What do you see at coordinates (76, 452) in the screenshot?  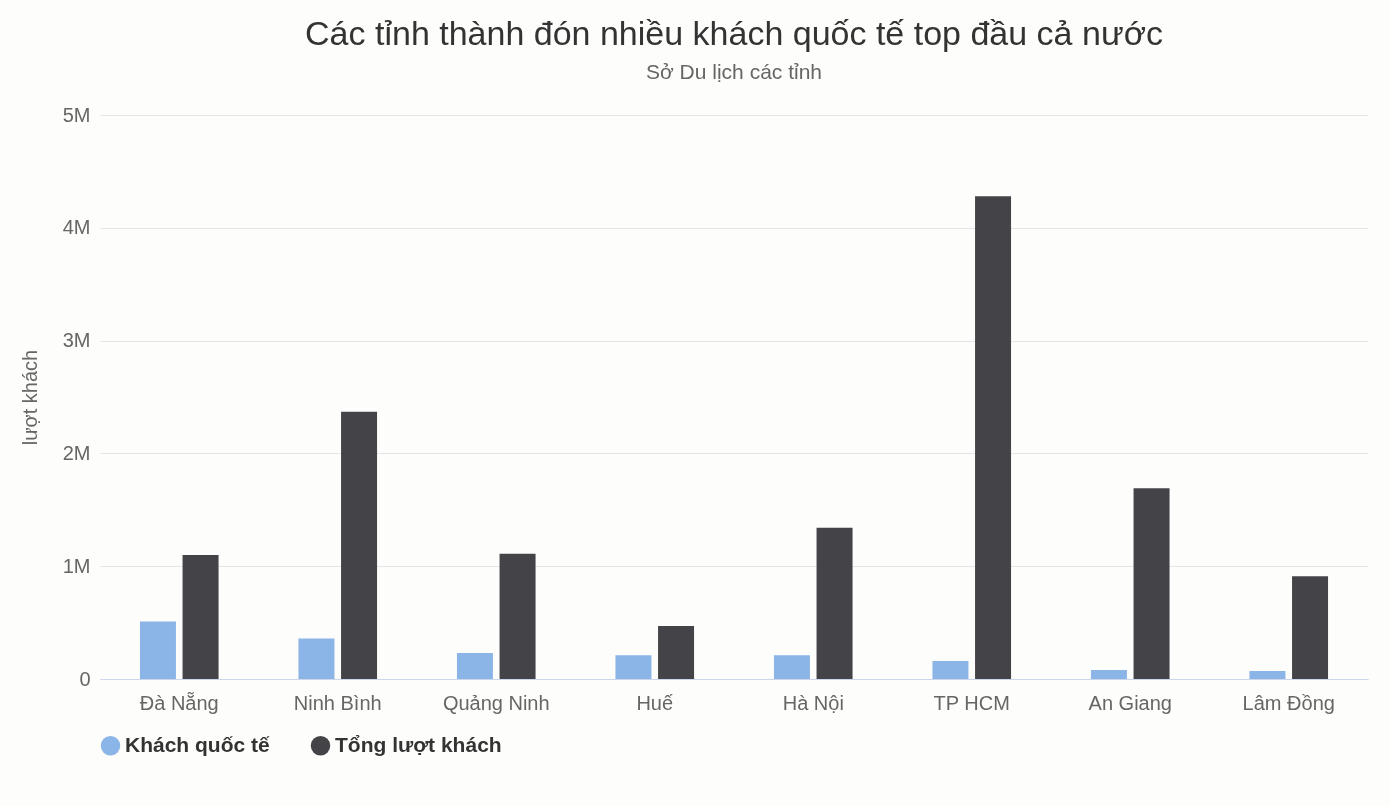 I see `y-tick-label: 2M` at bounding box center [76, 452].